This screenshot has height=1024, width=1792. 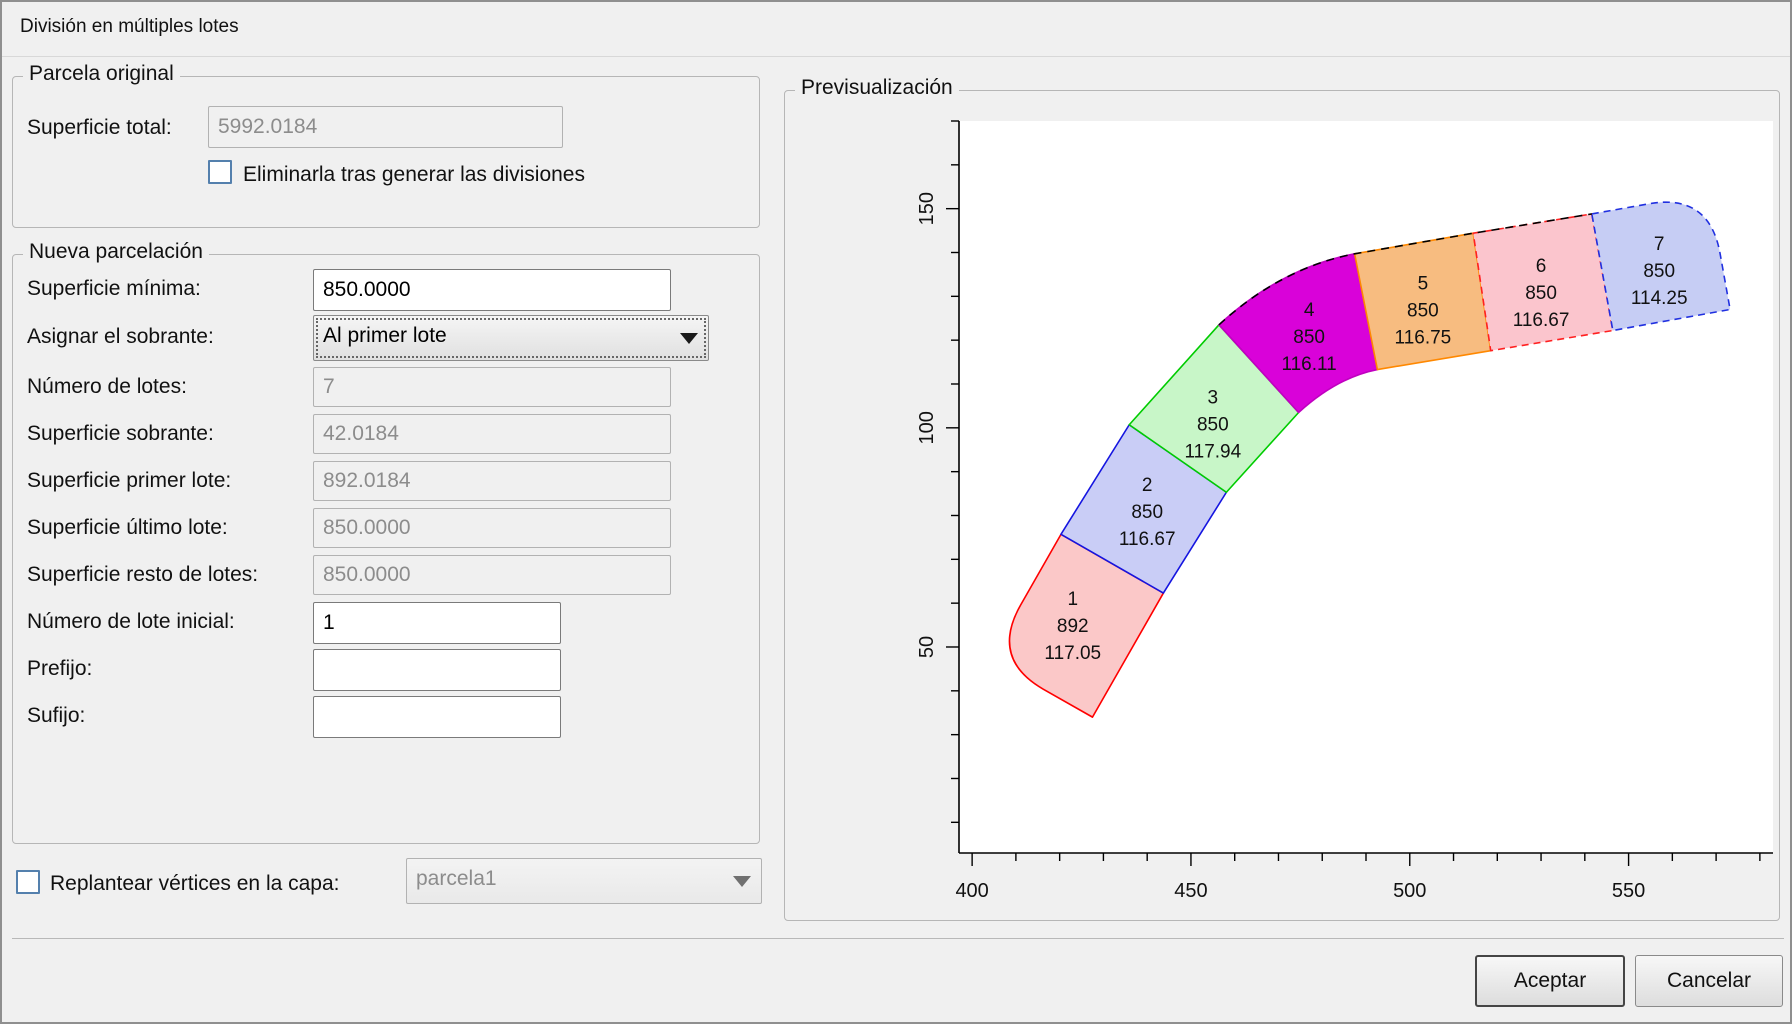 What do you see at coordinates (1423, 283) in the screenshot?
I see `parcel-5-label-line: 5` at bounding box center [1423, 283].